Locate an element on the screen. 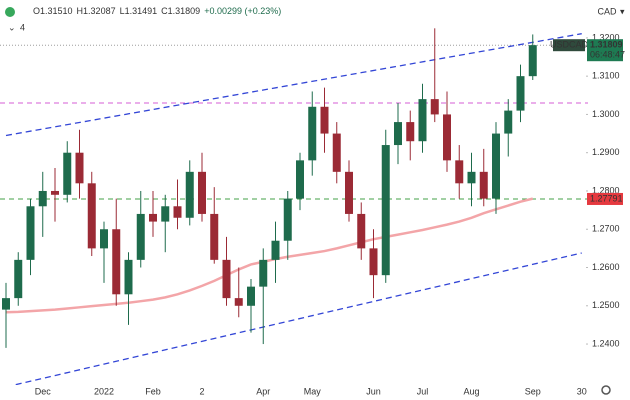 This screenshot has height=400, width=630. level-tag-label: 1.27791 is located at coordinates (606, 198).